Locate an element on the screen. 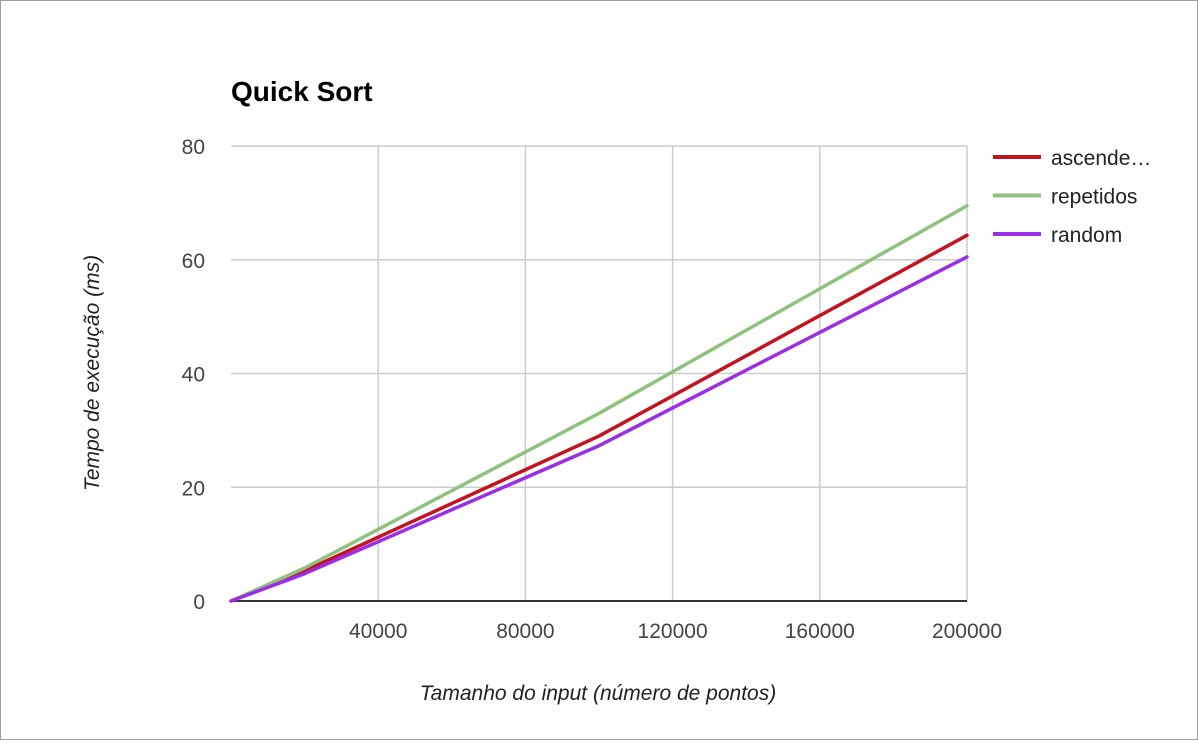 This screenshot has width=1198, height=748. y-tick-label: 60 is located at coordinates (193, 261).